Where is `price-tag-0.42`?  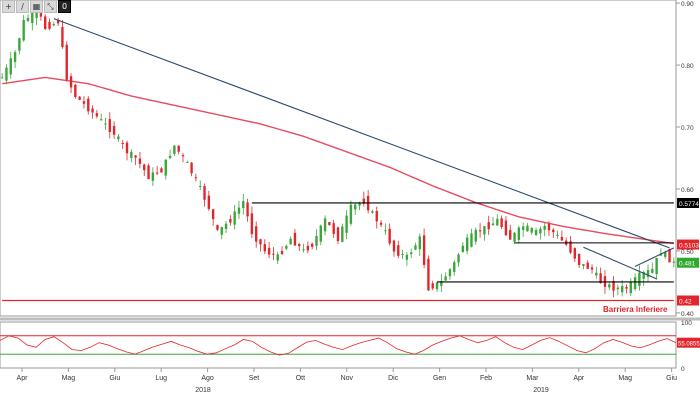 price-tag-0.42 is located at coordinates (688, 300).